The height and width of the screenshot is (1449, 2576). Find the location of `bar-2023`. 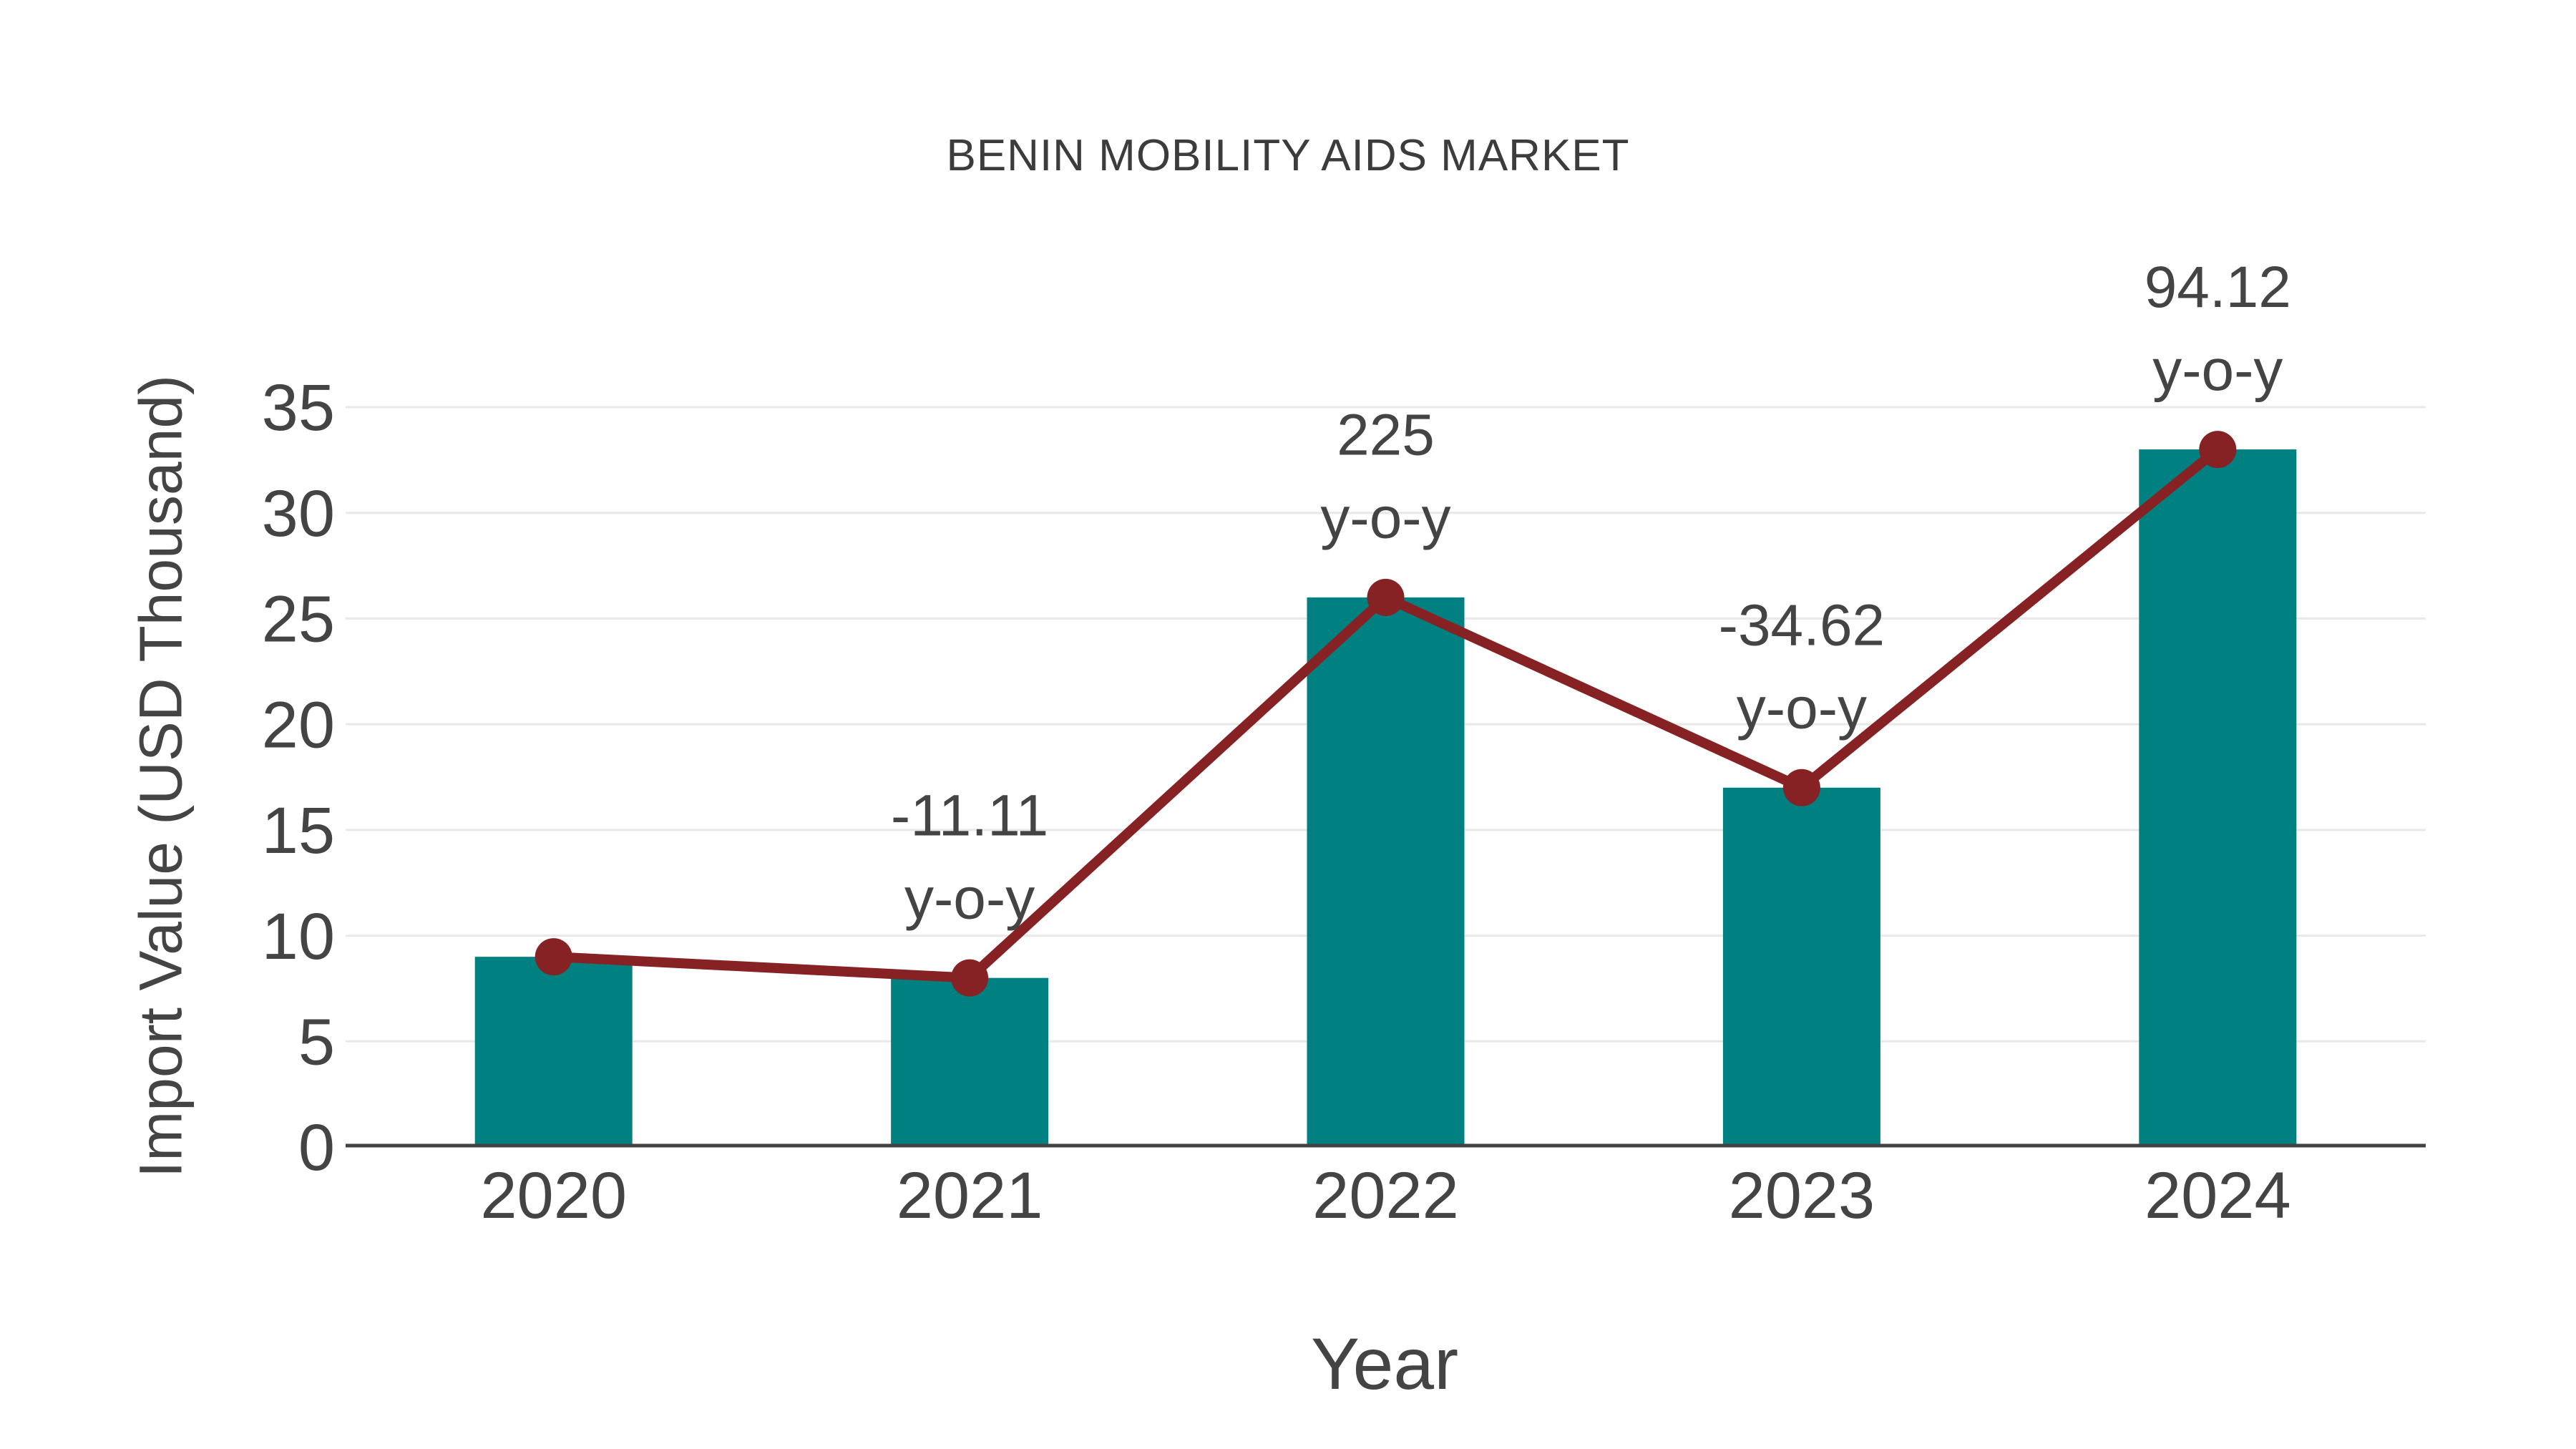

bar-2023 is located at coordinates (1801, 967).